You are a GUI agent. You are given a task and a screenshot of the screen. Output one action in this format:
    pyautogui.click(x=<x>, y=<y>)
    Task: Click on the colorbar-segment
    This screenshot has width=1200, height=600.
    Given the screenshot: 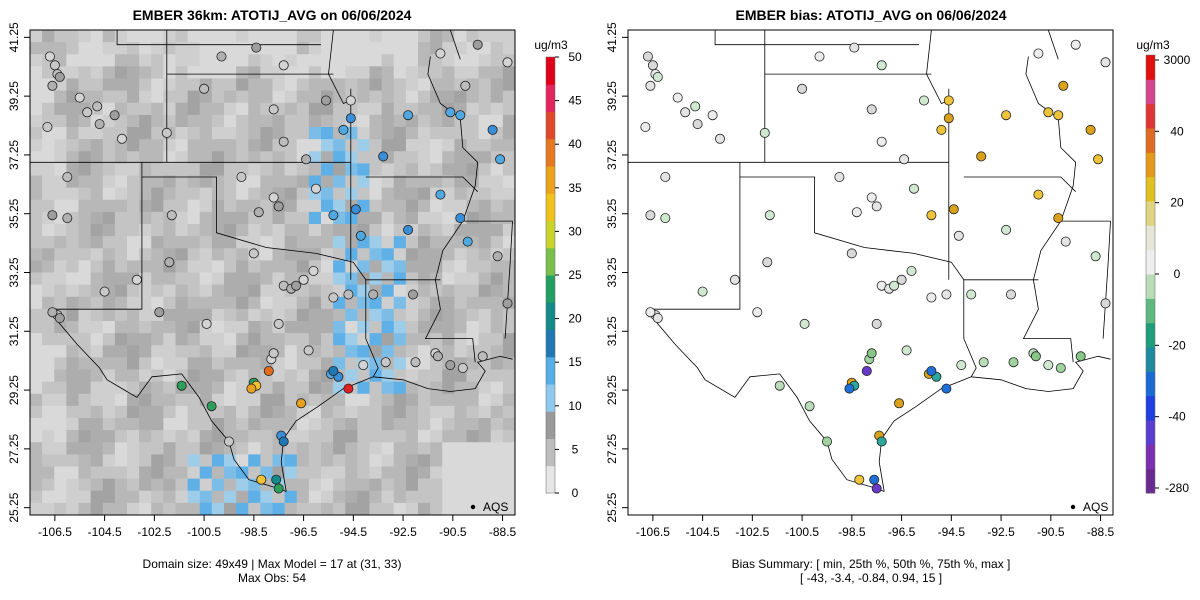 What is the action you would take?
    pyautogui.click(x=1150, y=286)
    